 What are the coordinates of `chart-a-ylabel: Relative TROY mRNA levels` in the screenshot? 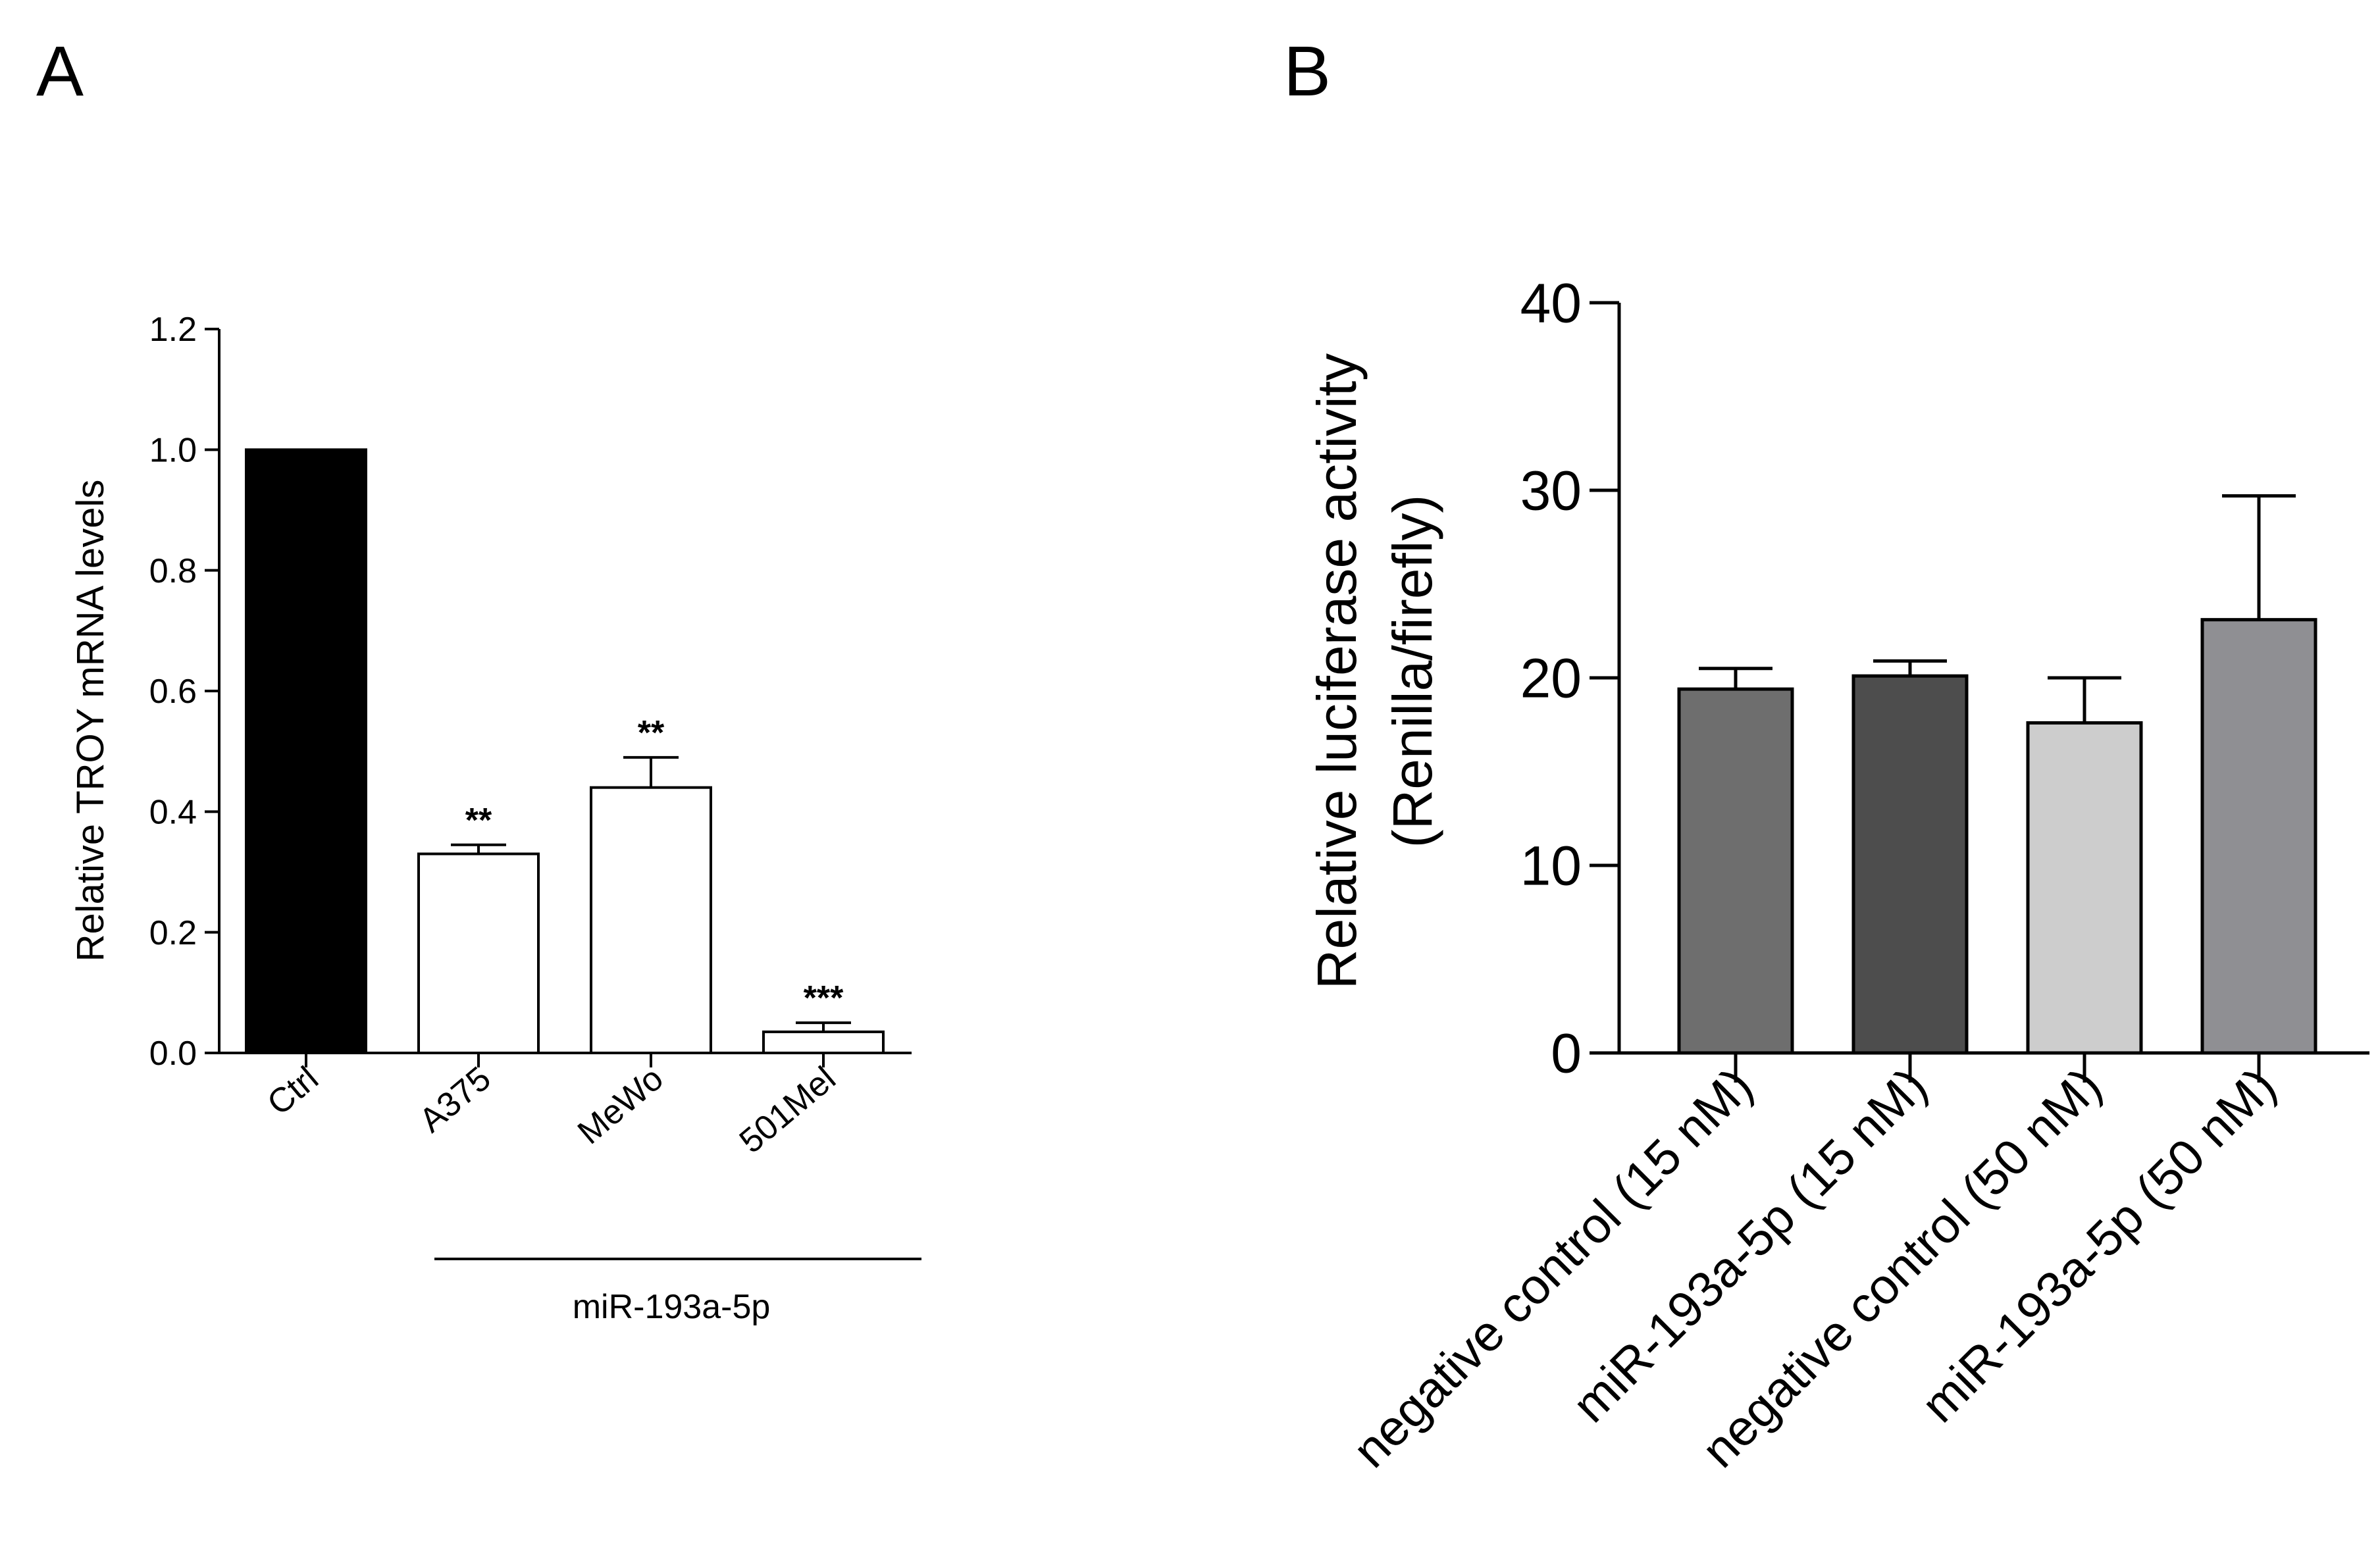 It's located at (90, 721).